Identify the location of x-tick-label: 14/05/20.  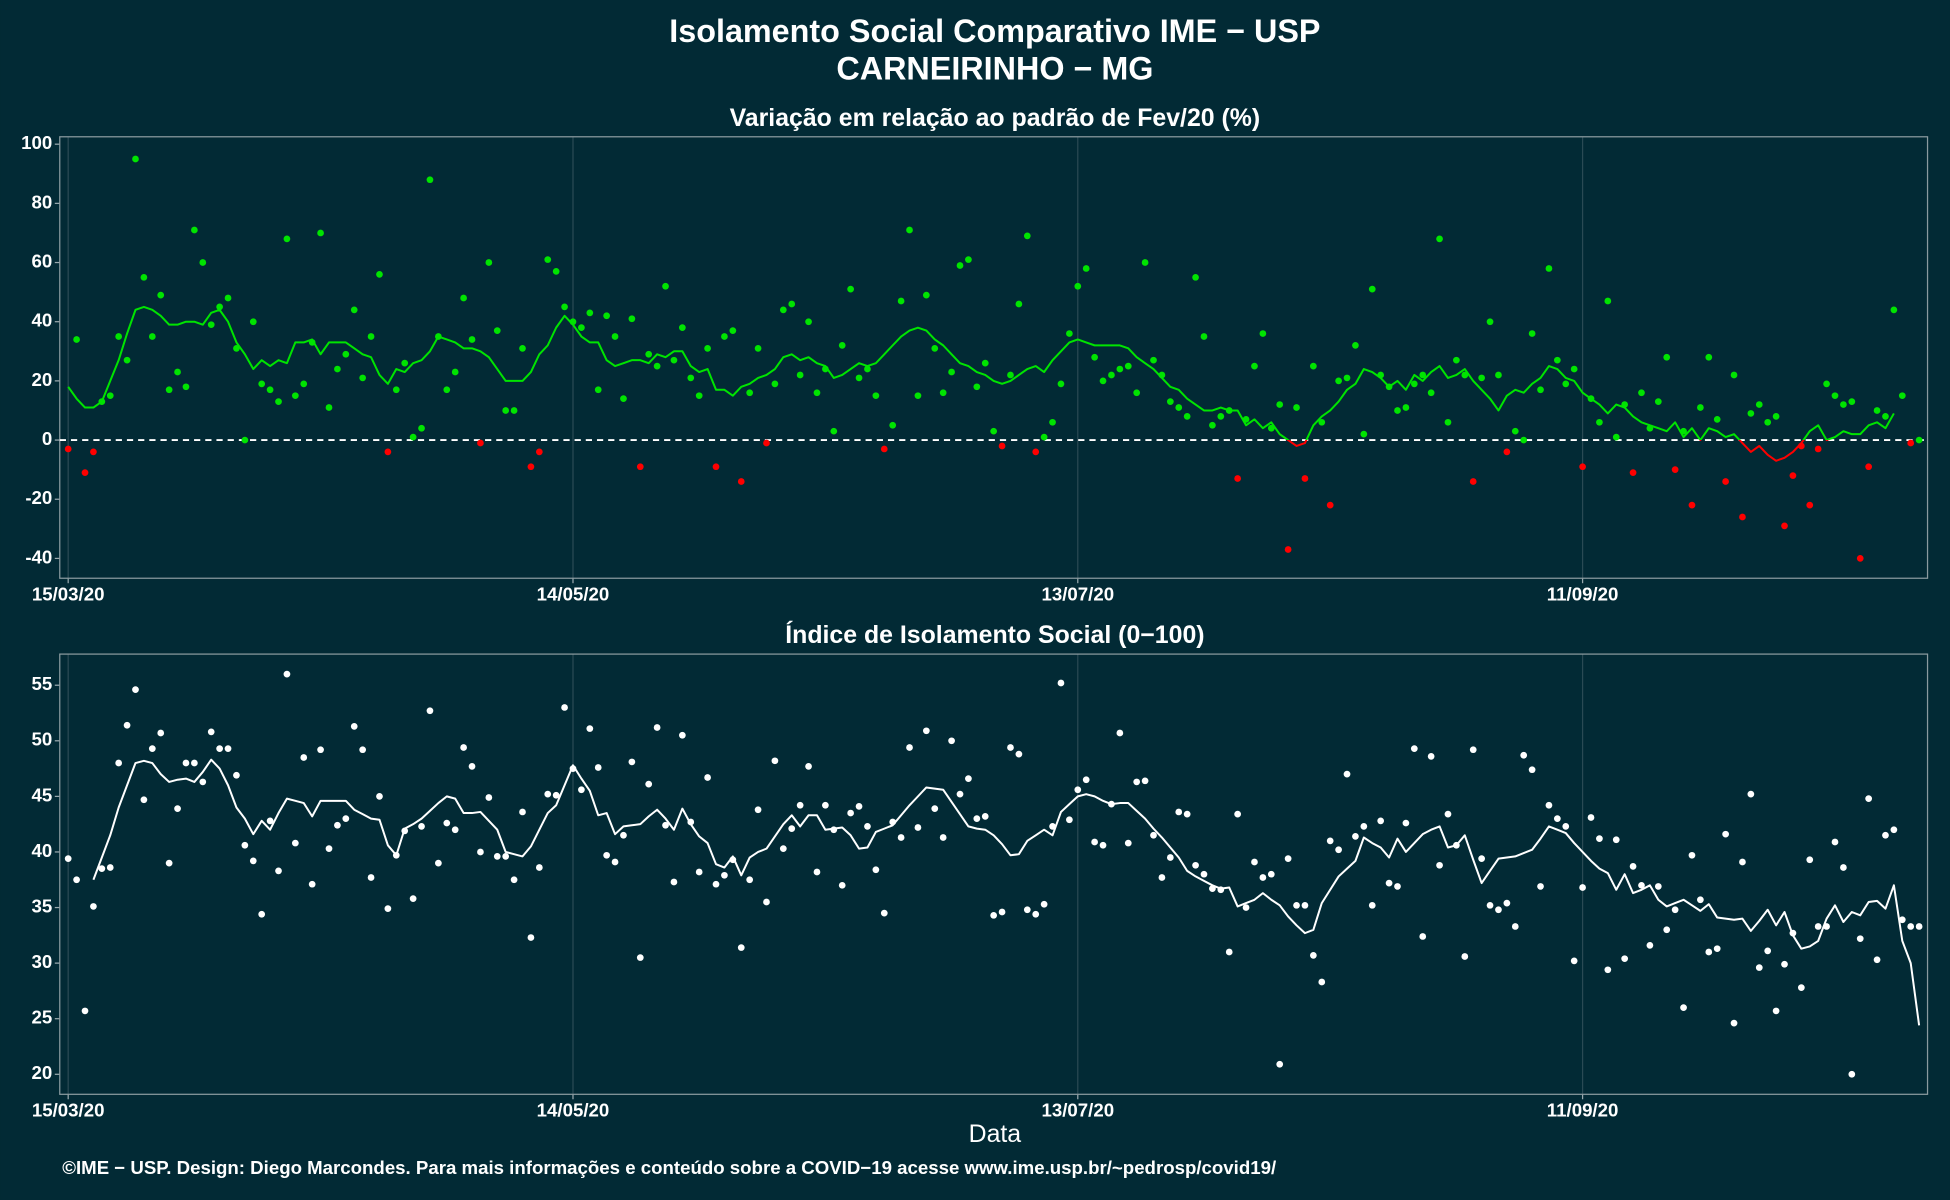
(573, 594).